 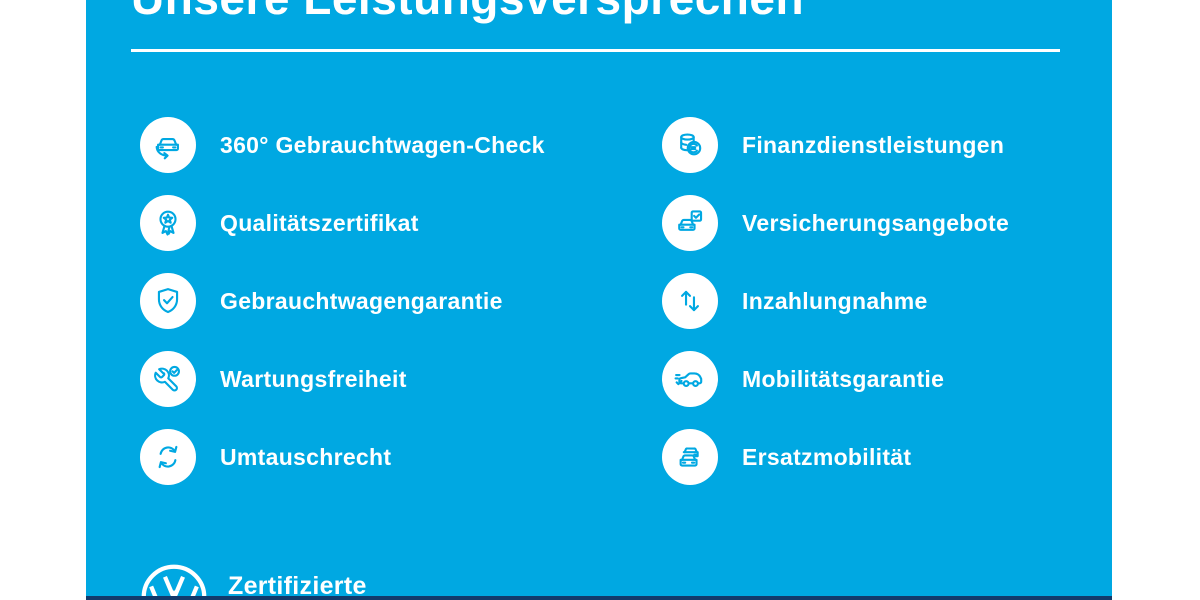 I want to click on benefit-label: Inzahlungnahme, so click(x=835, y=300).